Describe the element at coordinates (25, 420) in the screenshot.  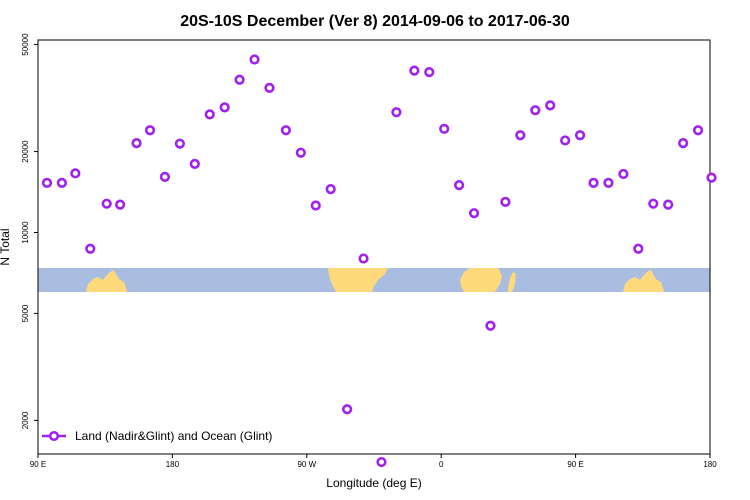
I see `y-tick-label: 2000` at that location.